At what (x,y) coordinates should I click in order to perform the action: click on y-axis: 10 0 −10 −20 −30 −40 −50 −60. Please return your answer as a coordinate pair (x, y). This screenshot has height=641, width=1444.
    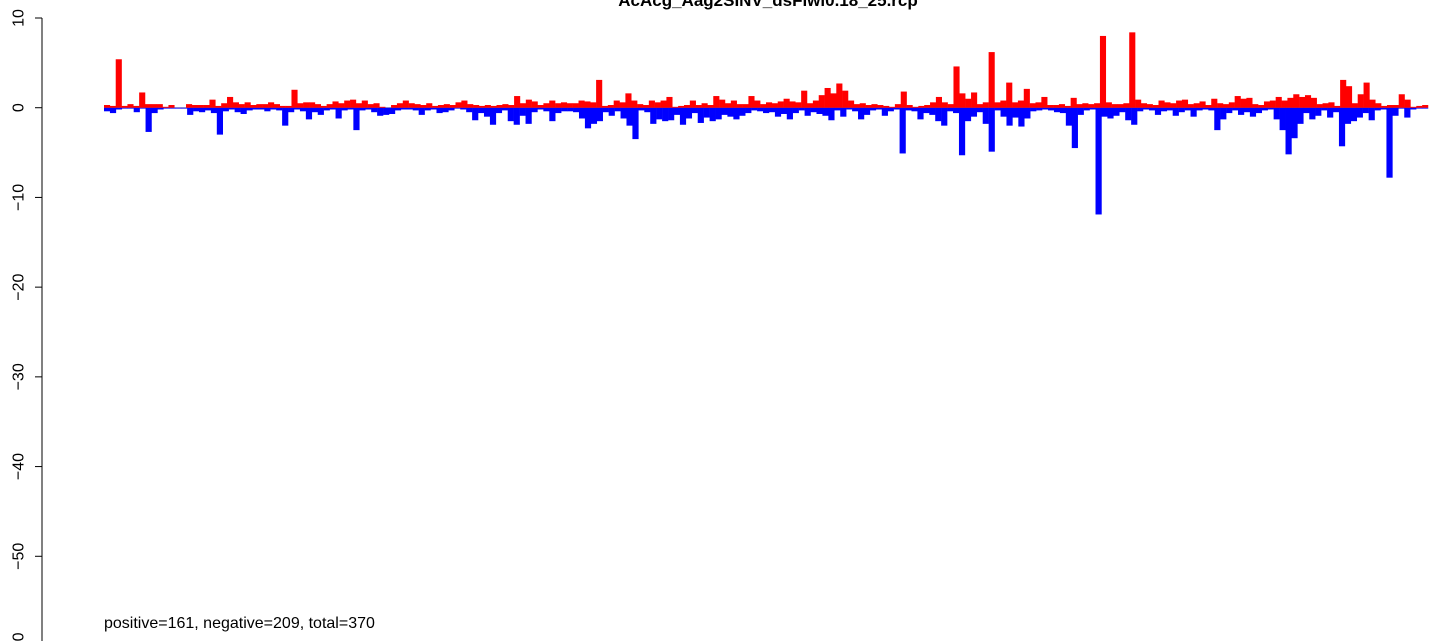
    Looking at the image, I should click on (27, 325).